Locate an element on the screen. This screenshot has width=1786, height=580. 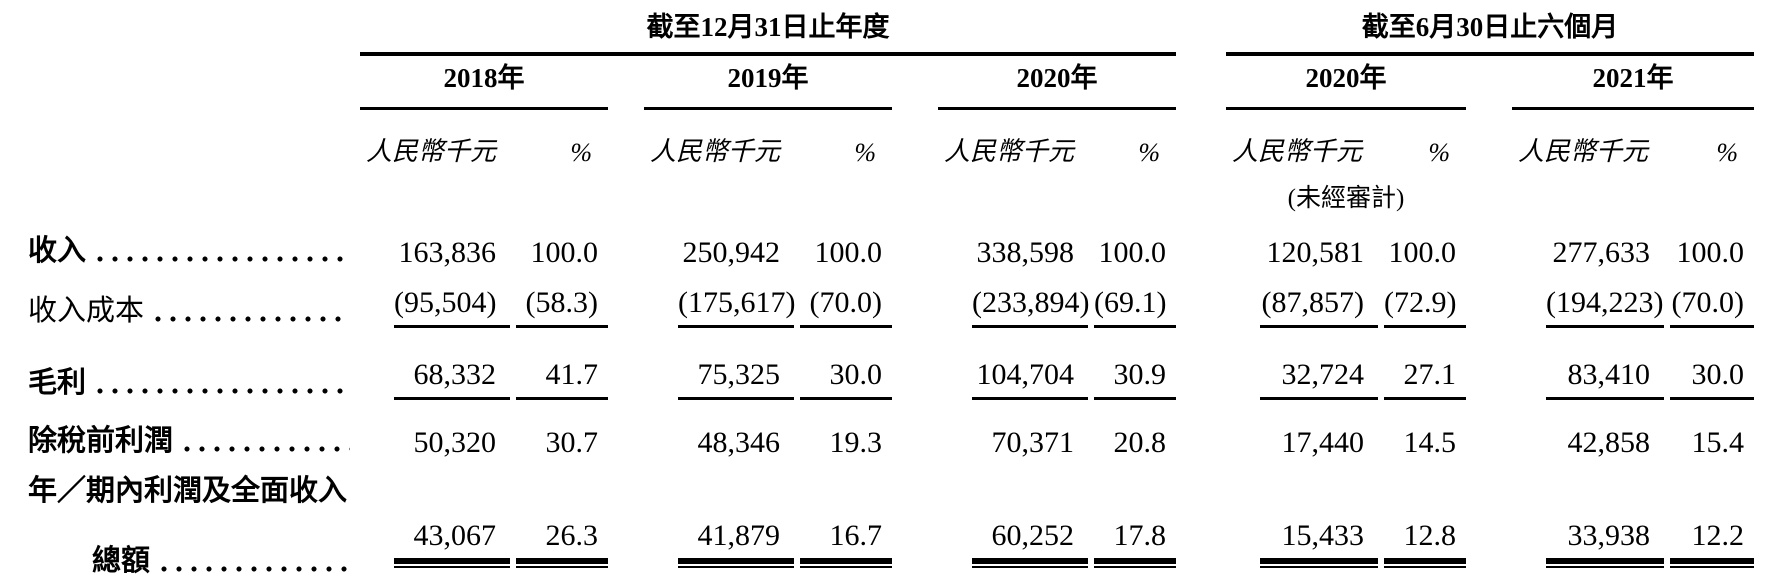
value-cell: 68,332 is located at coordinates (452, 379).